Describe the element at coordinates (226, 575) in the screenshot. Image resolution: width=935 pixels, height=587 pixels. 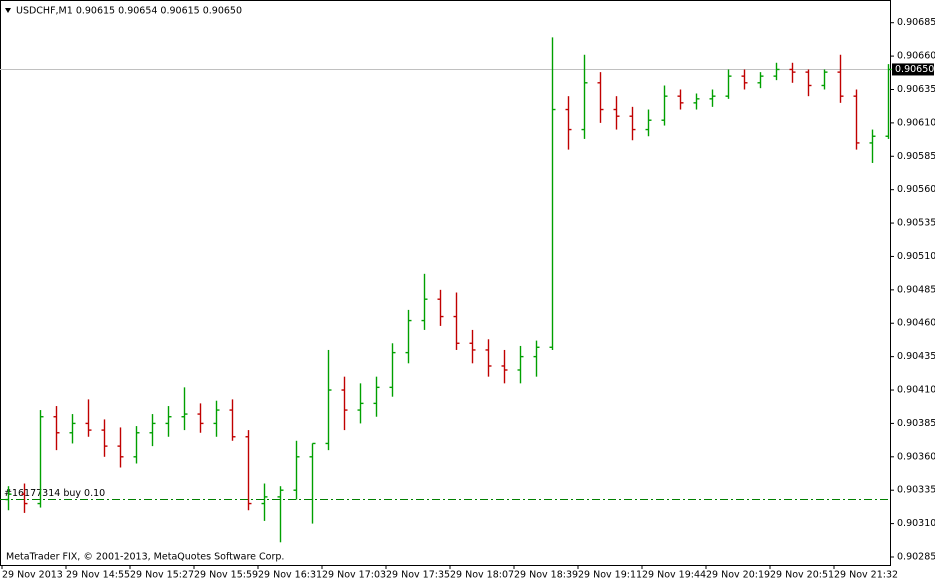
I see `x-tick-label: 29 Nov 15:59` at that location.